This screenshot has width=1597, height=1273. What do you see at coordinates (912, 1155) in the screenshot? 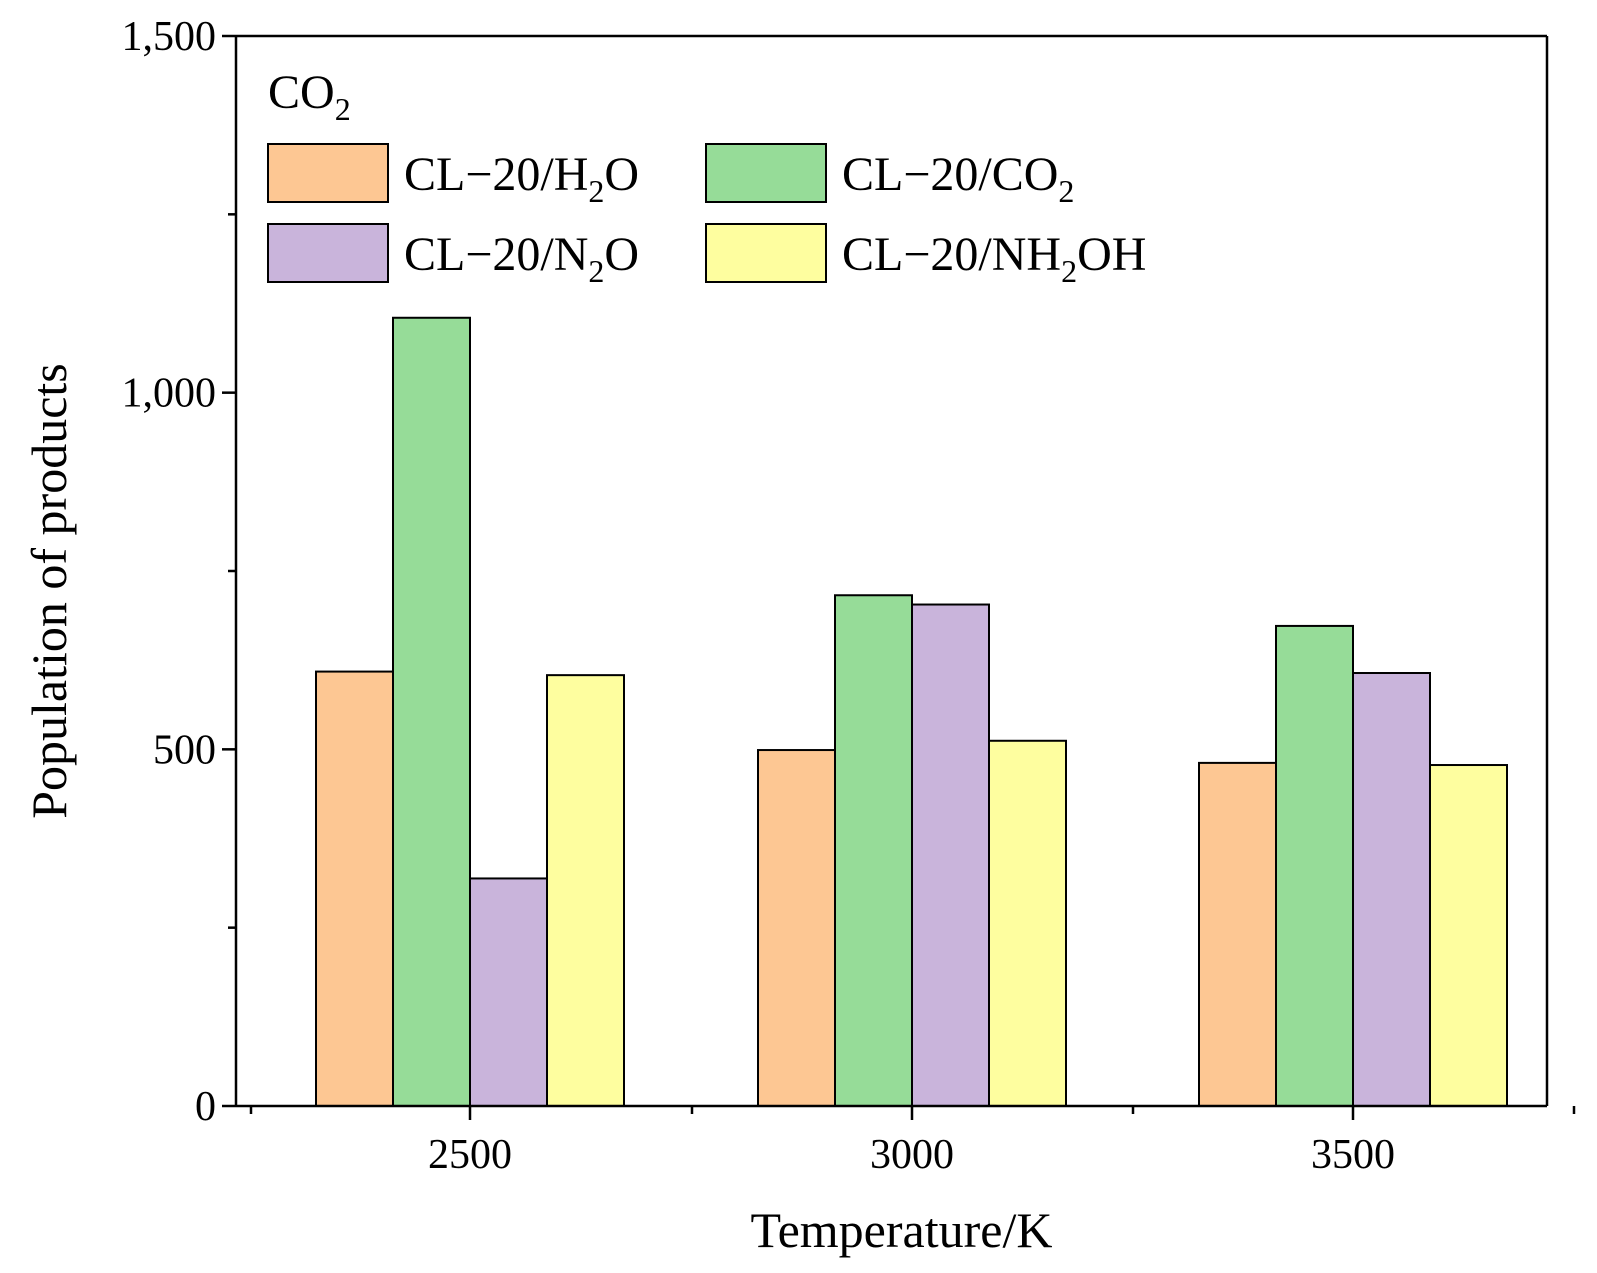
I see `x-tick-label: 3000` at bounding box center [912, 1155].